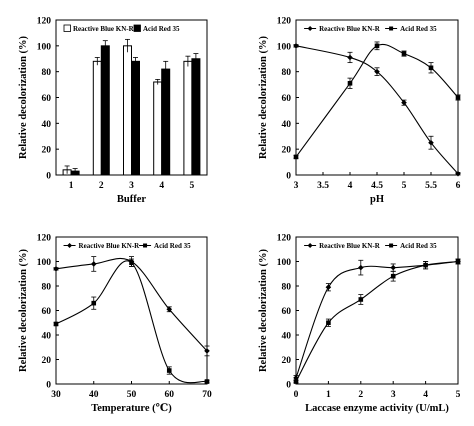 The width and height of the screenshot is (474, 426). I want to click on x-tick-label: 1, so click(328, 395).